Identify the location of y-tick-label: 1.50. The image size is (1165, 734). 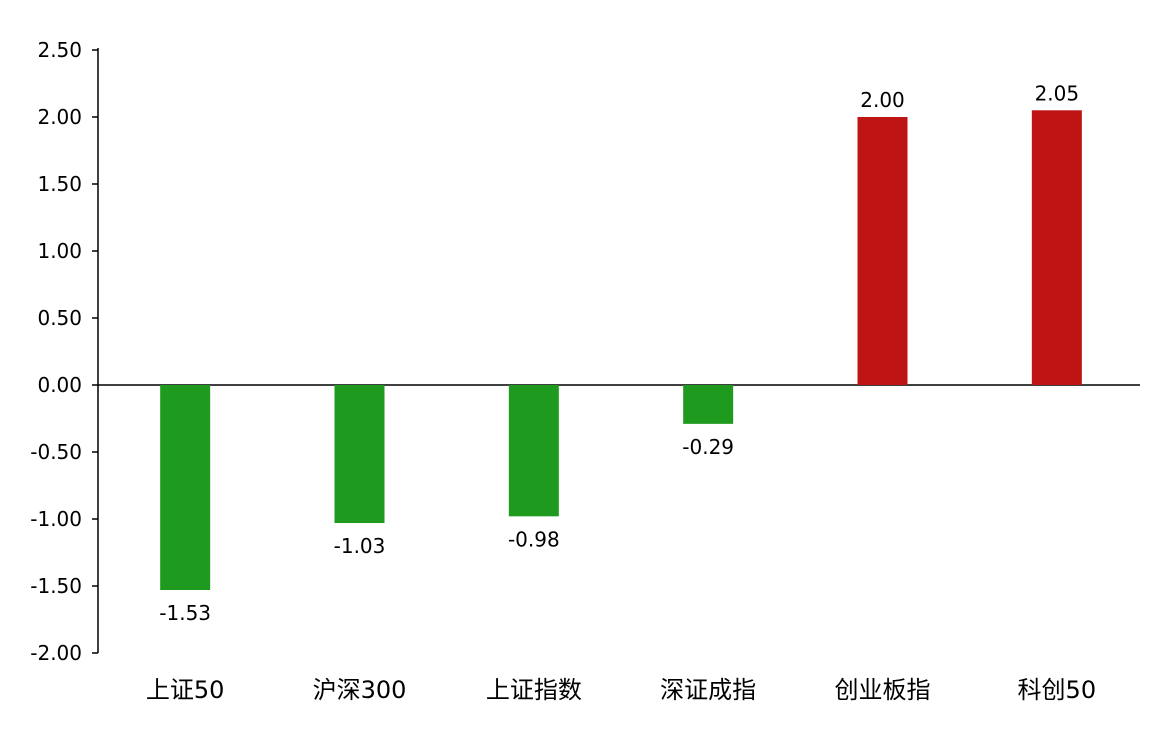
(59, 184).